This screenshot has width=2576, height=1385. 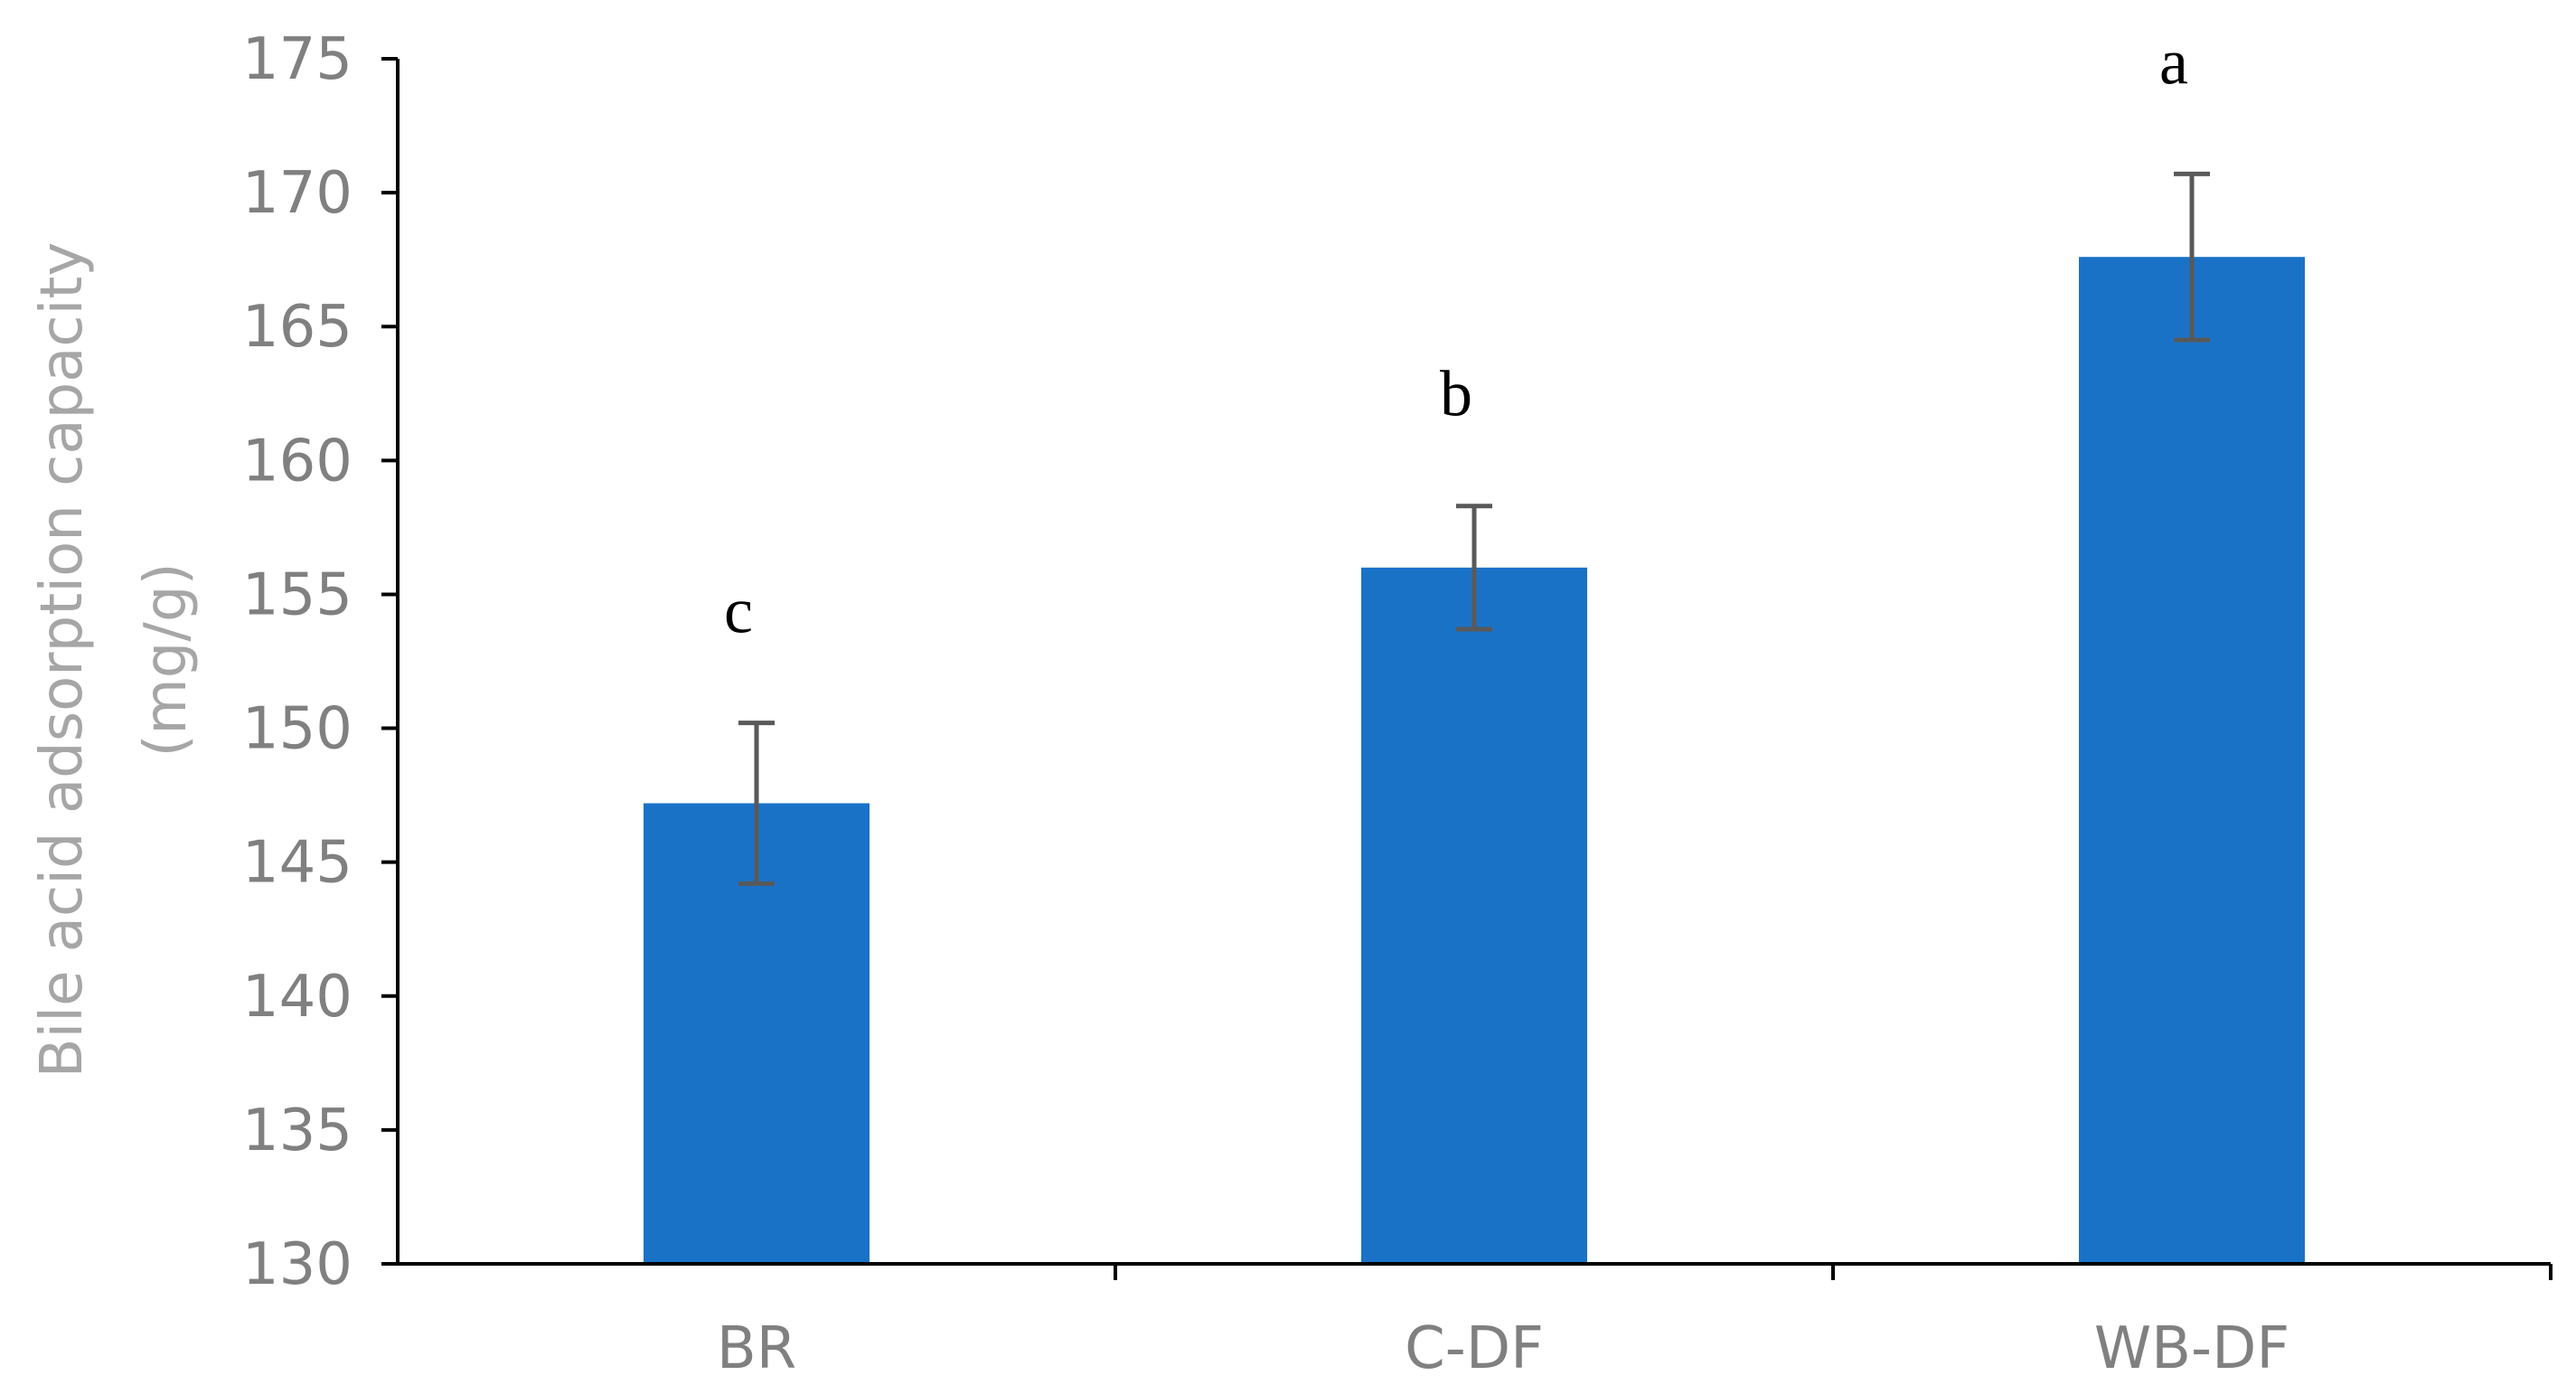 I want to click on y-tick-label: 170, so click(x=297, y=193).